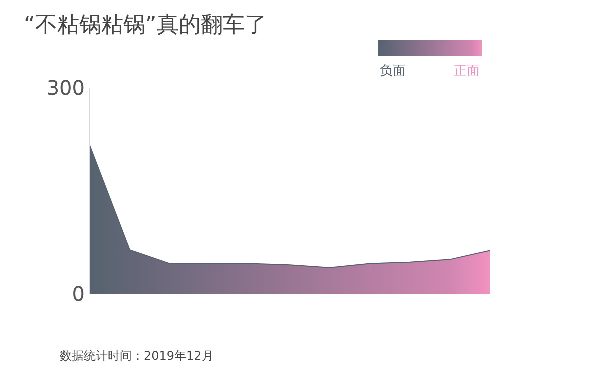 This screenshot has width=600, height=374. Describe the element at coordinates (393, 71) in the screenshot. I see `text: 负面` at that location.